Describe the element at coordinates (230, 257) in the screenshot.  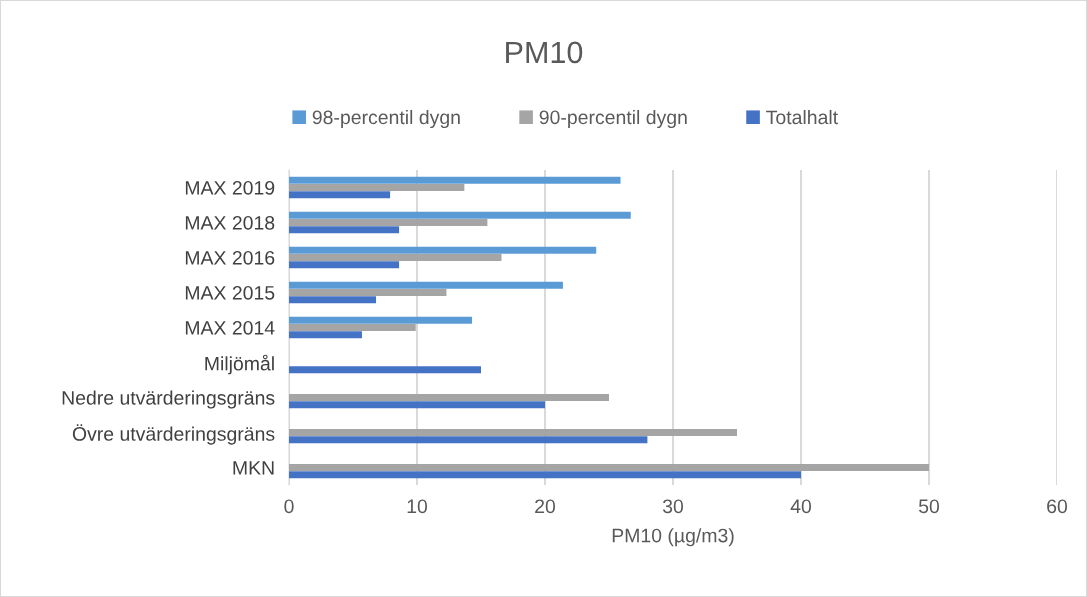
I see `y-tick-label: MAX 2016` at that location.